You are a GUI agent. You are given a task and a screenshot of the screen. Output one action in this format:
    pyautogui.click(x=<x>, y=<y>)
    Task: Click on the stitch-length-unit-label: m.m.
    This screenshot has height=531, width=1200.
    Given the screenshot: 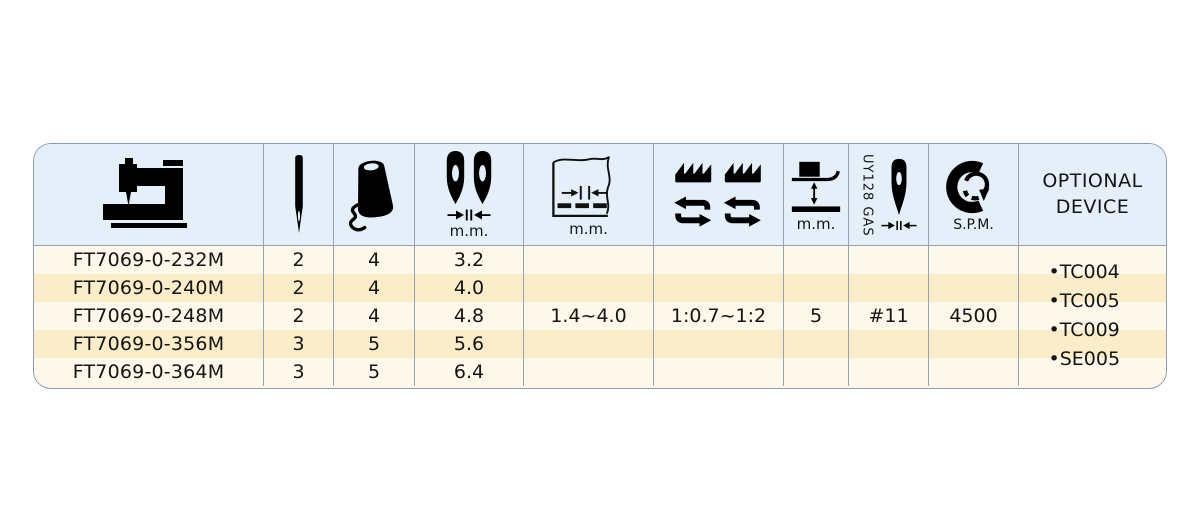 What is the action you would take?
    pyautogui.click(x=588, y=228)
    